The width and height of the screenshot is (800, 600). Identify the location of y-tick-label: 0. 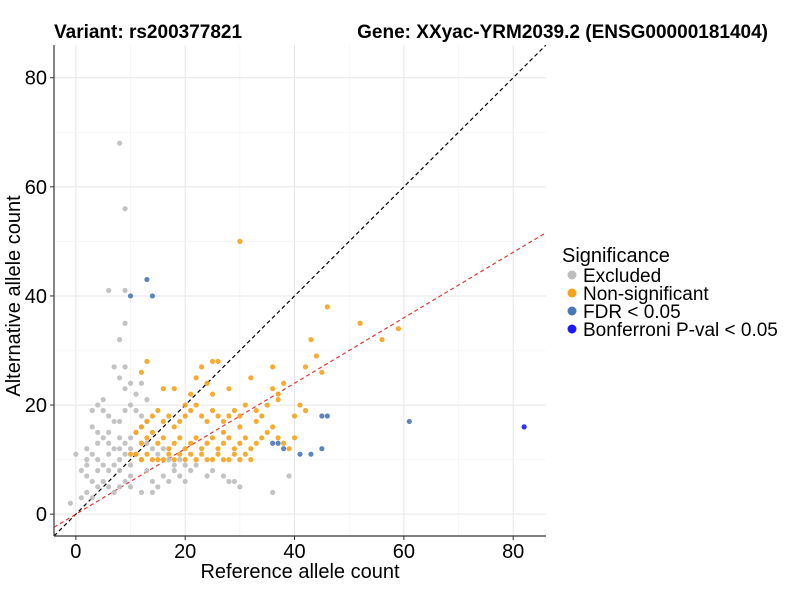
(41, 515).